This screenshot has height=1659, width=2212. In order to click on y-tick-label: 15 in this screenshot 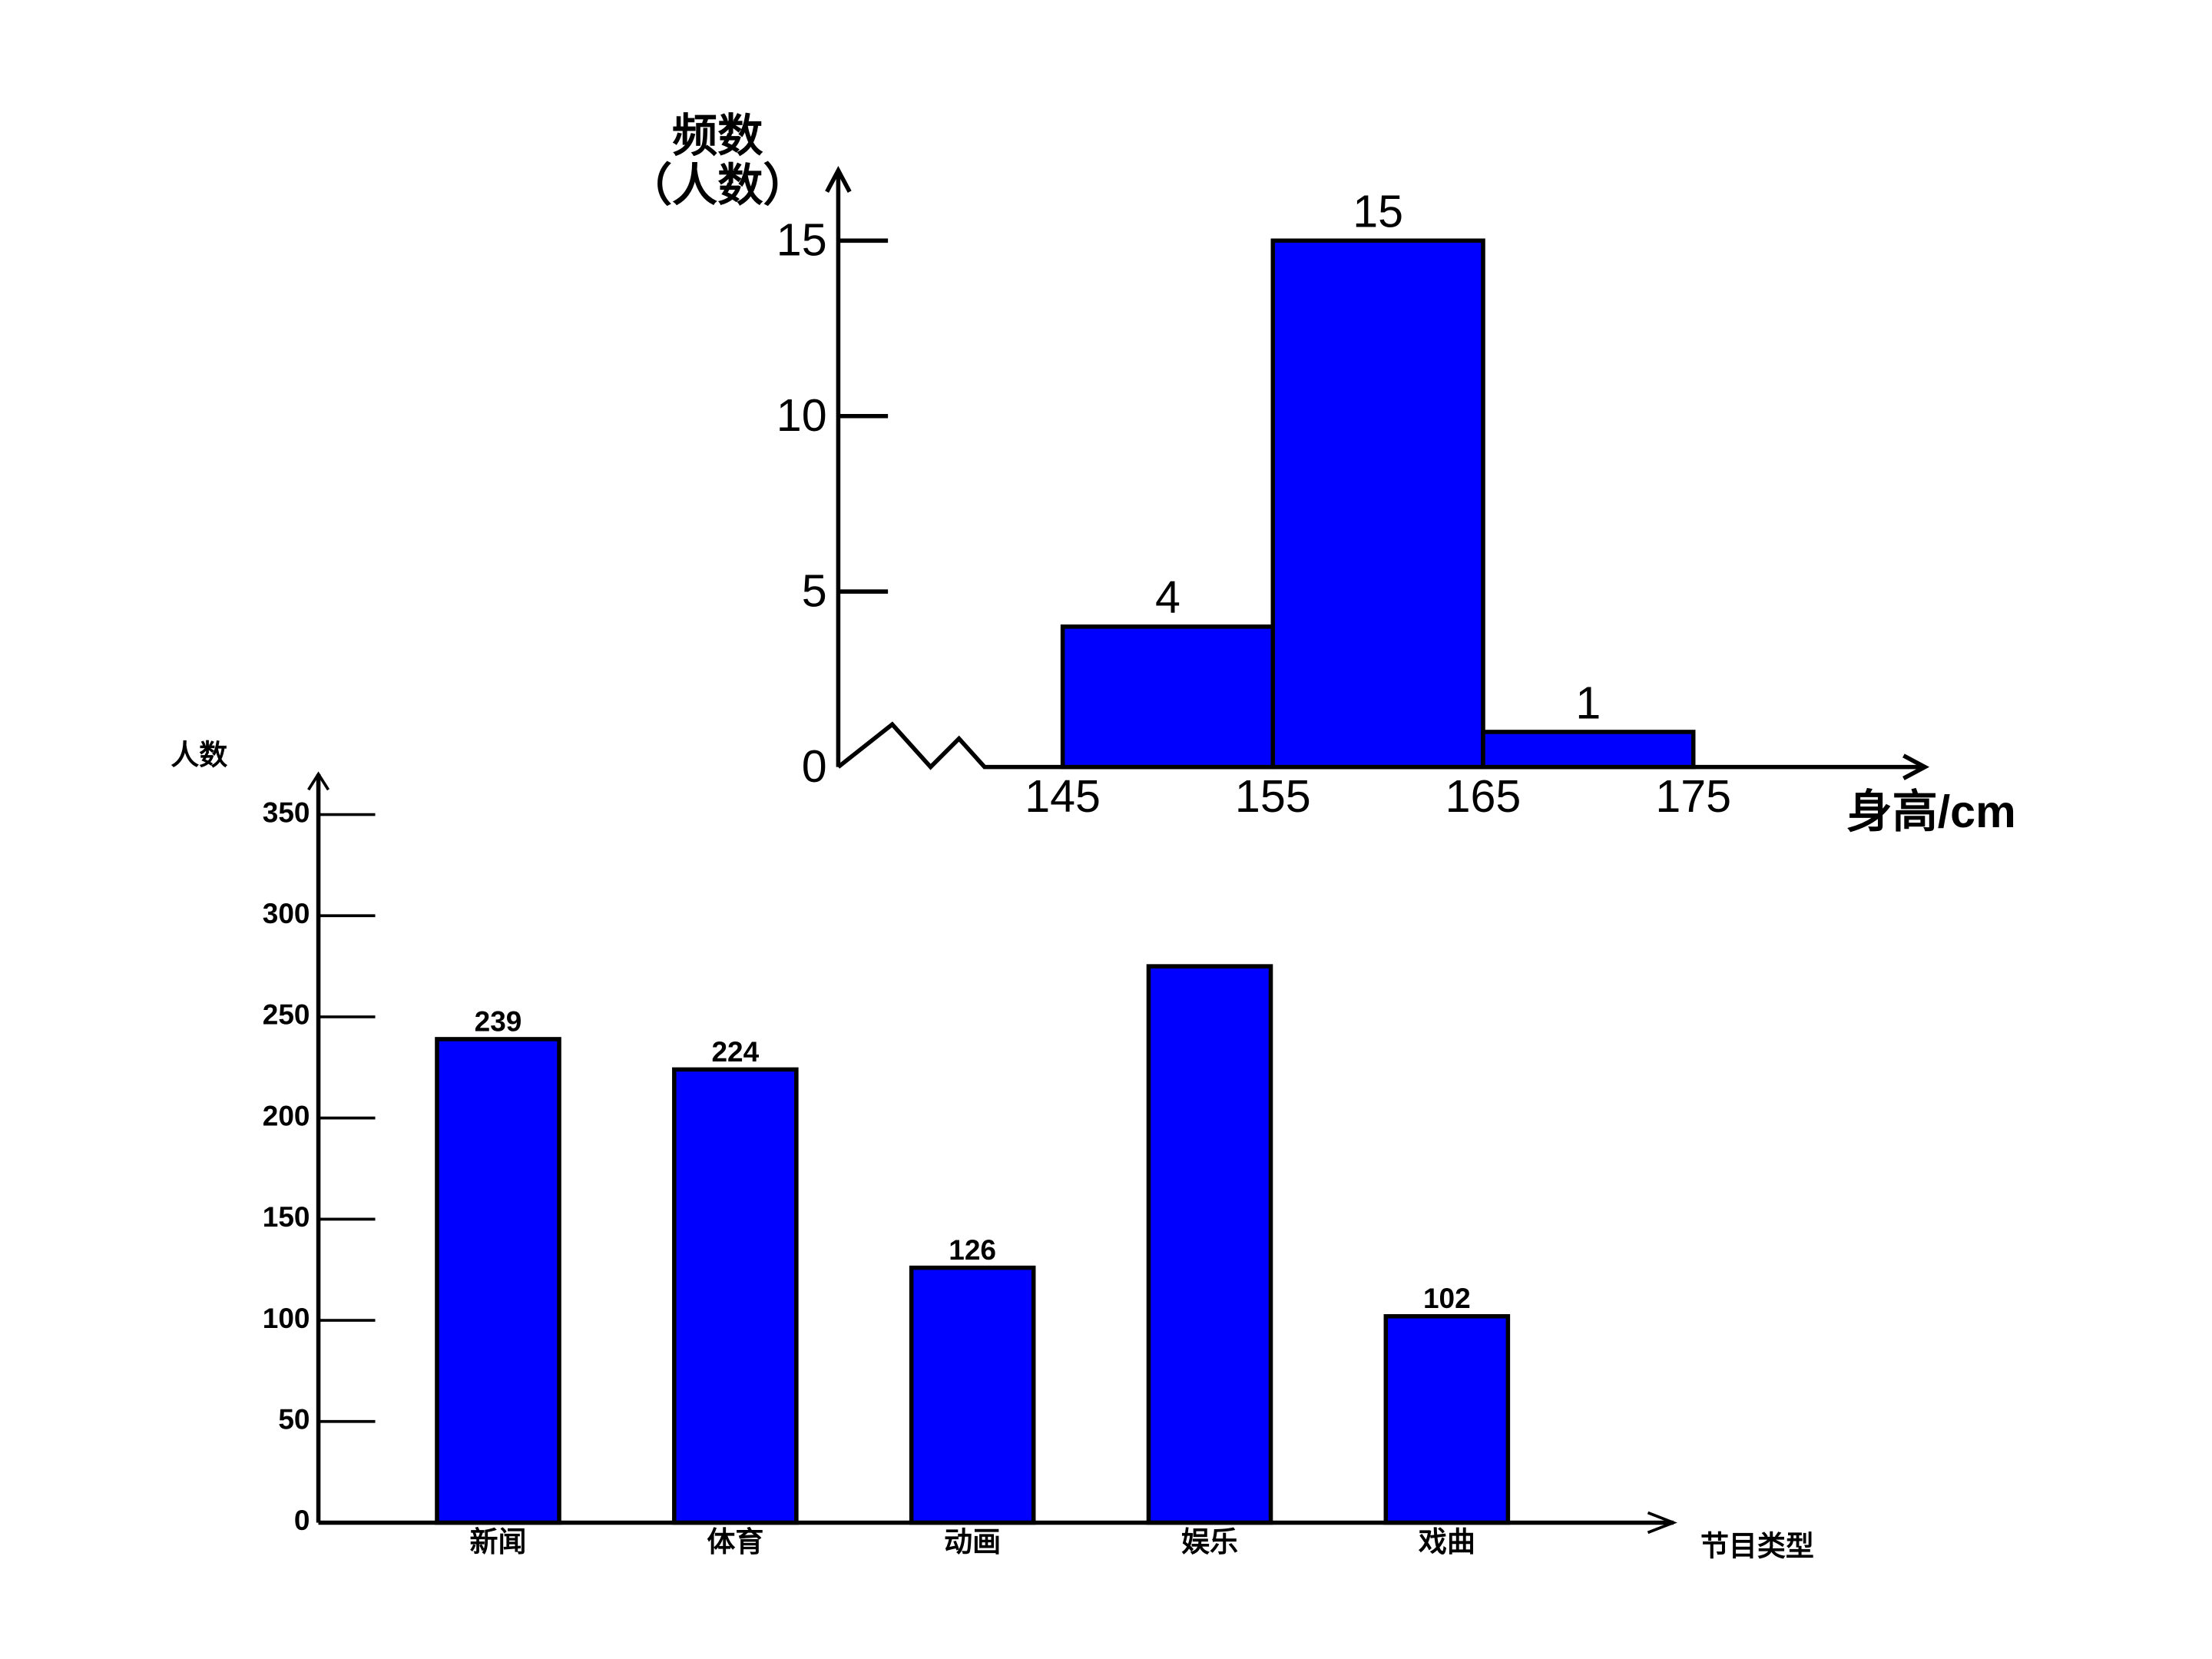, I will do `click(802, 240)`.